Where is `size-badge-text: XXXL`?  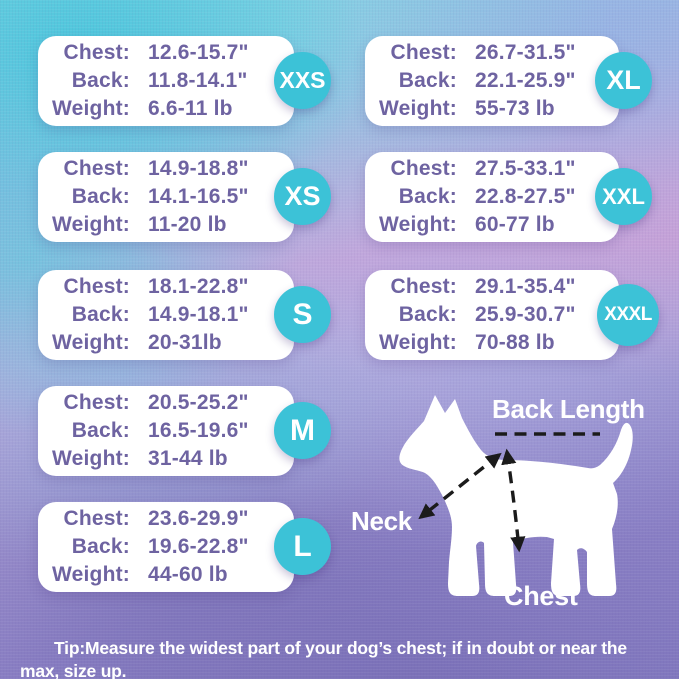
size-badge-text: XXXL is located at coordinates (628, 314).